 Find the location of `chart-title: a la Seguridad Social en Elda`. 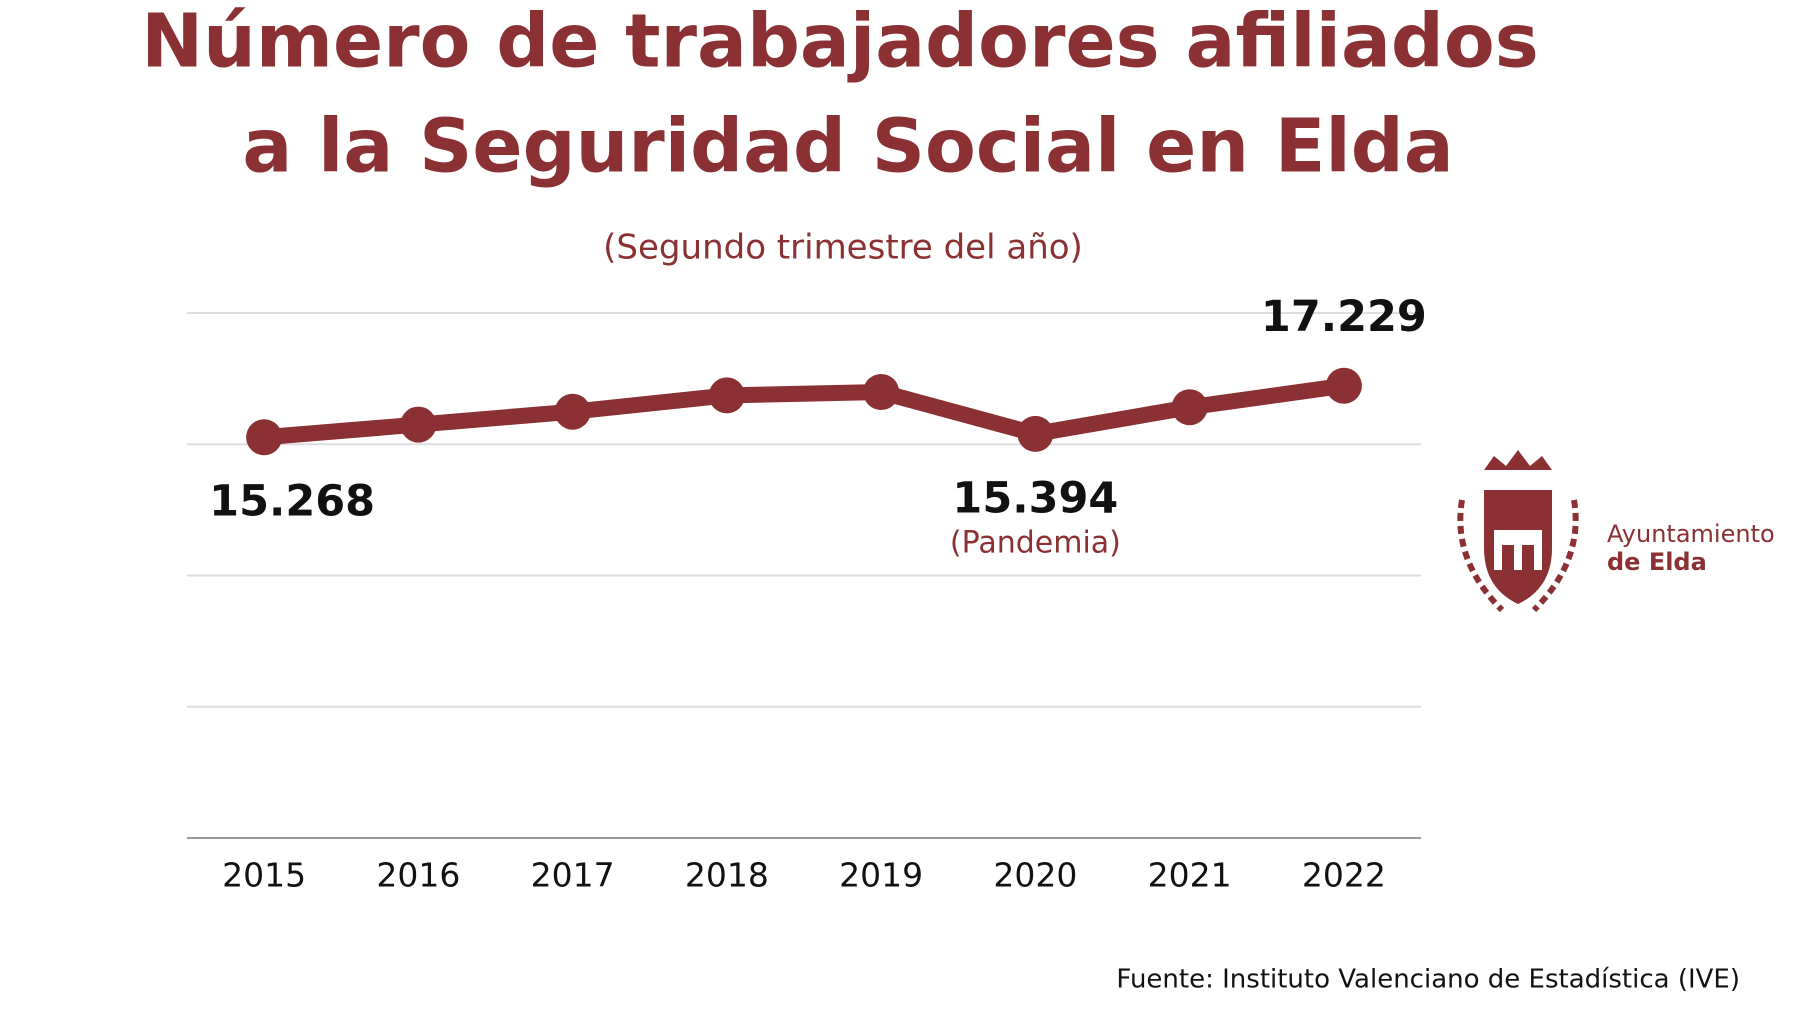

chart-title: a la Seguridad Social en Elda is located at coordinates (847, 147).